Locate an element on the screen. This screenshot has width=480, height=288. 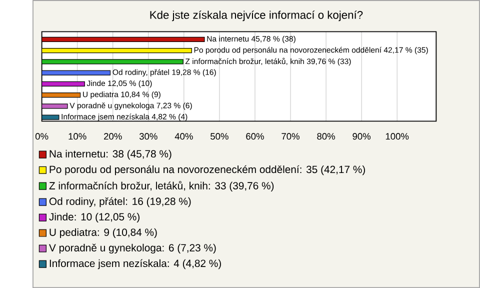
x-tick-label: 0% is located at coordinates (41, 136).